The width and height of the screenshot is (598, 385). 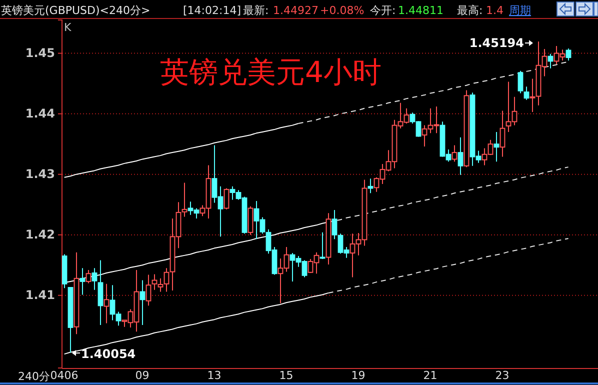 What do you see at coordinates (271, 72) in the screenshot?
I see `text: 英镑兑美元4小时` at bounding box center [271, 72].